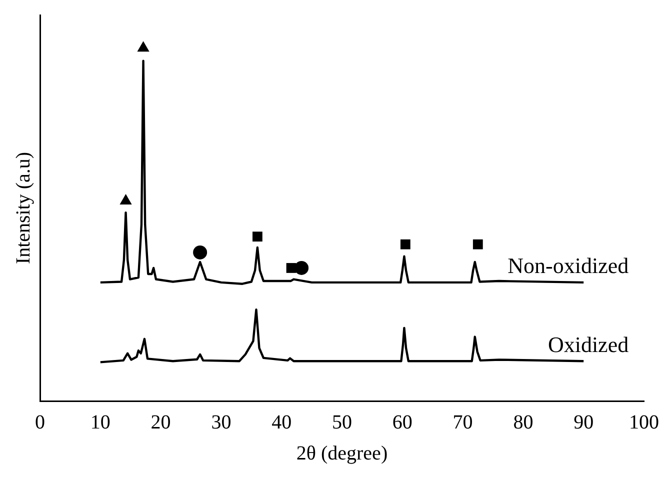  What do you see at coordinates (342, 453) in the screenshot?
I see `x-axis-title: 2θ (degree)` at bounding box center [342, 453].